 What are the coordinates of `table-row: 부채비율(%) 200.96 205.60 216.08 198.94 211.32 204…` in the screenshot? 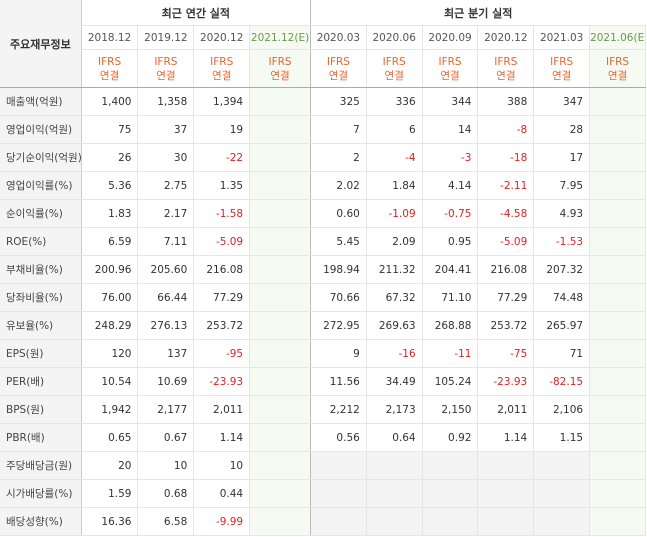 It's located at (323, 269).